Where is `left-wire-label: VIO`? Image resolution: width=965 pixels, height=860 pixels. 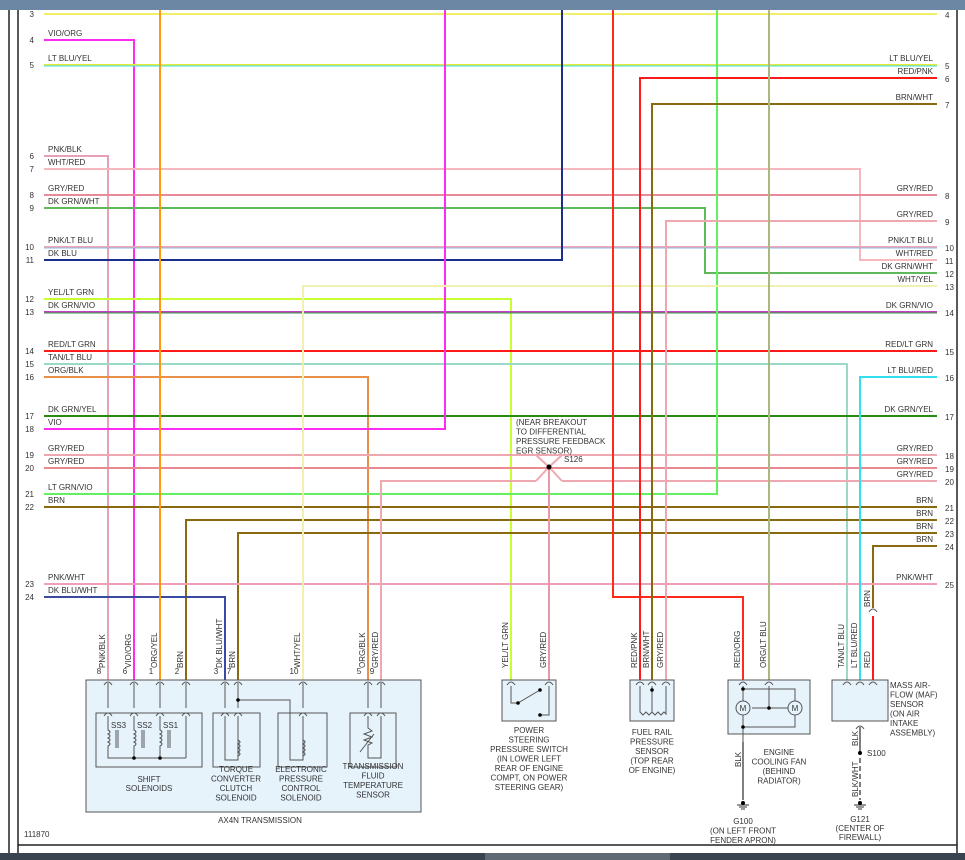 left-wire-label: VIO is located at coordinates (55, 422).